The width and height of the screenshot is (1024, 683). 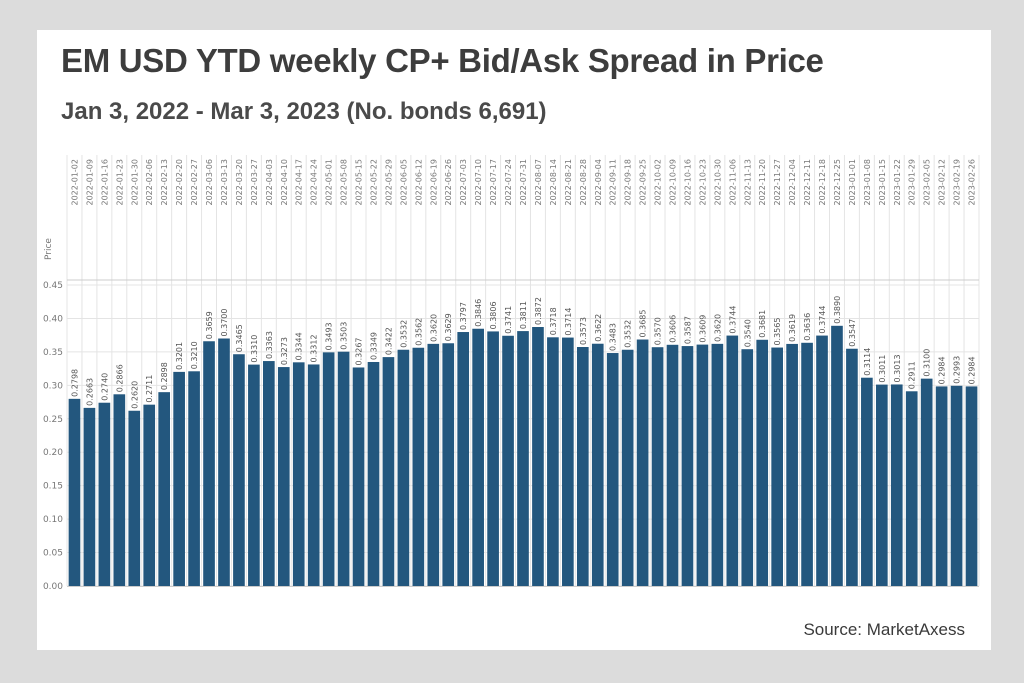 I want to click on category-label: 2022-02-06, so click(x=149, y=182).